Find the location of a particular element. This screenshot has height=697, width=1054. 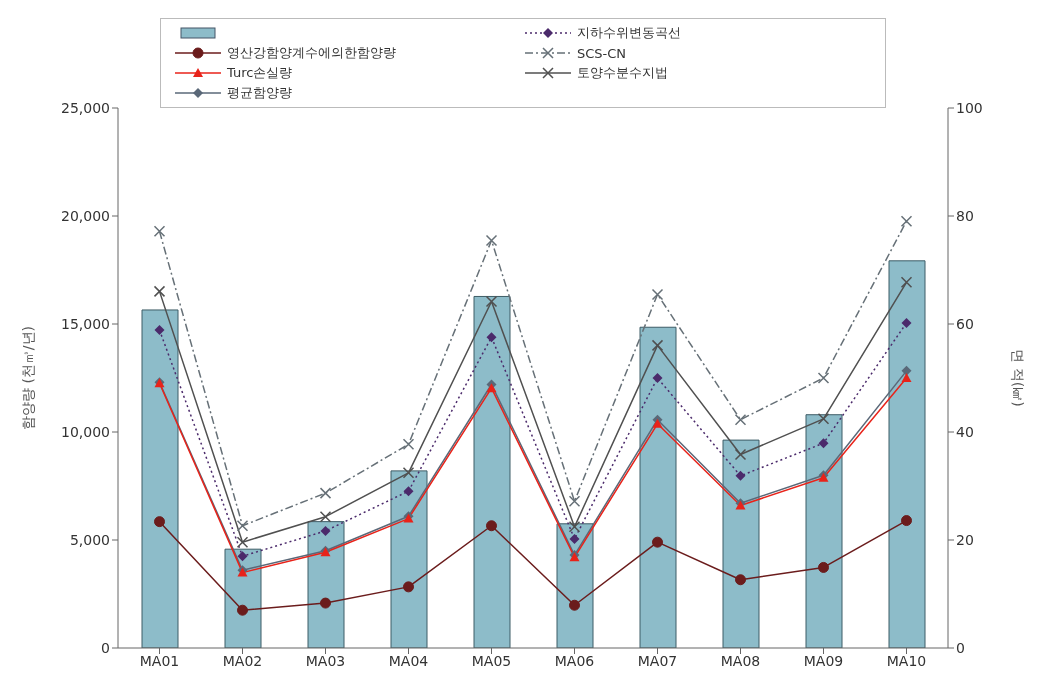

x-tick-label: MA05 is located at coordinates (491, 660).